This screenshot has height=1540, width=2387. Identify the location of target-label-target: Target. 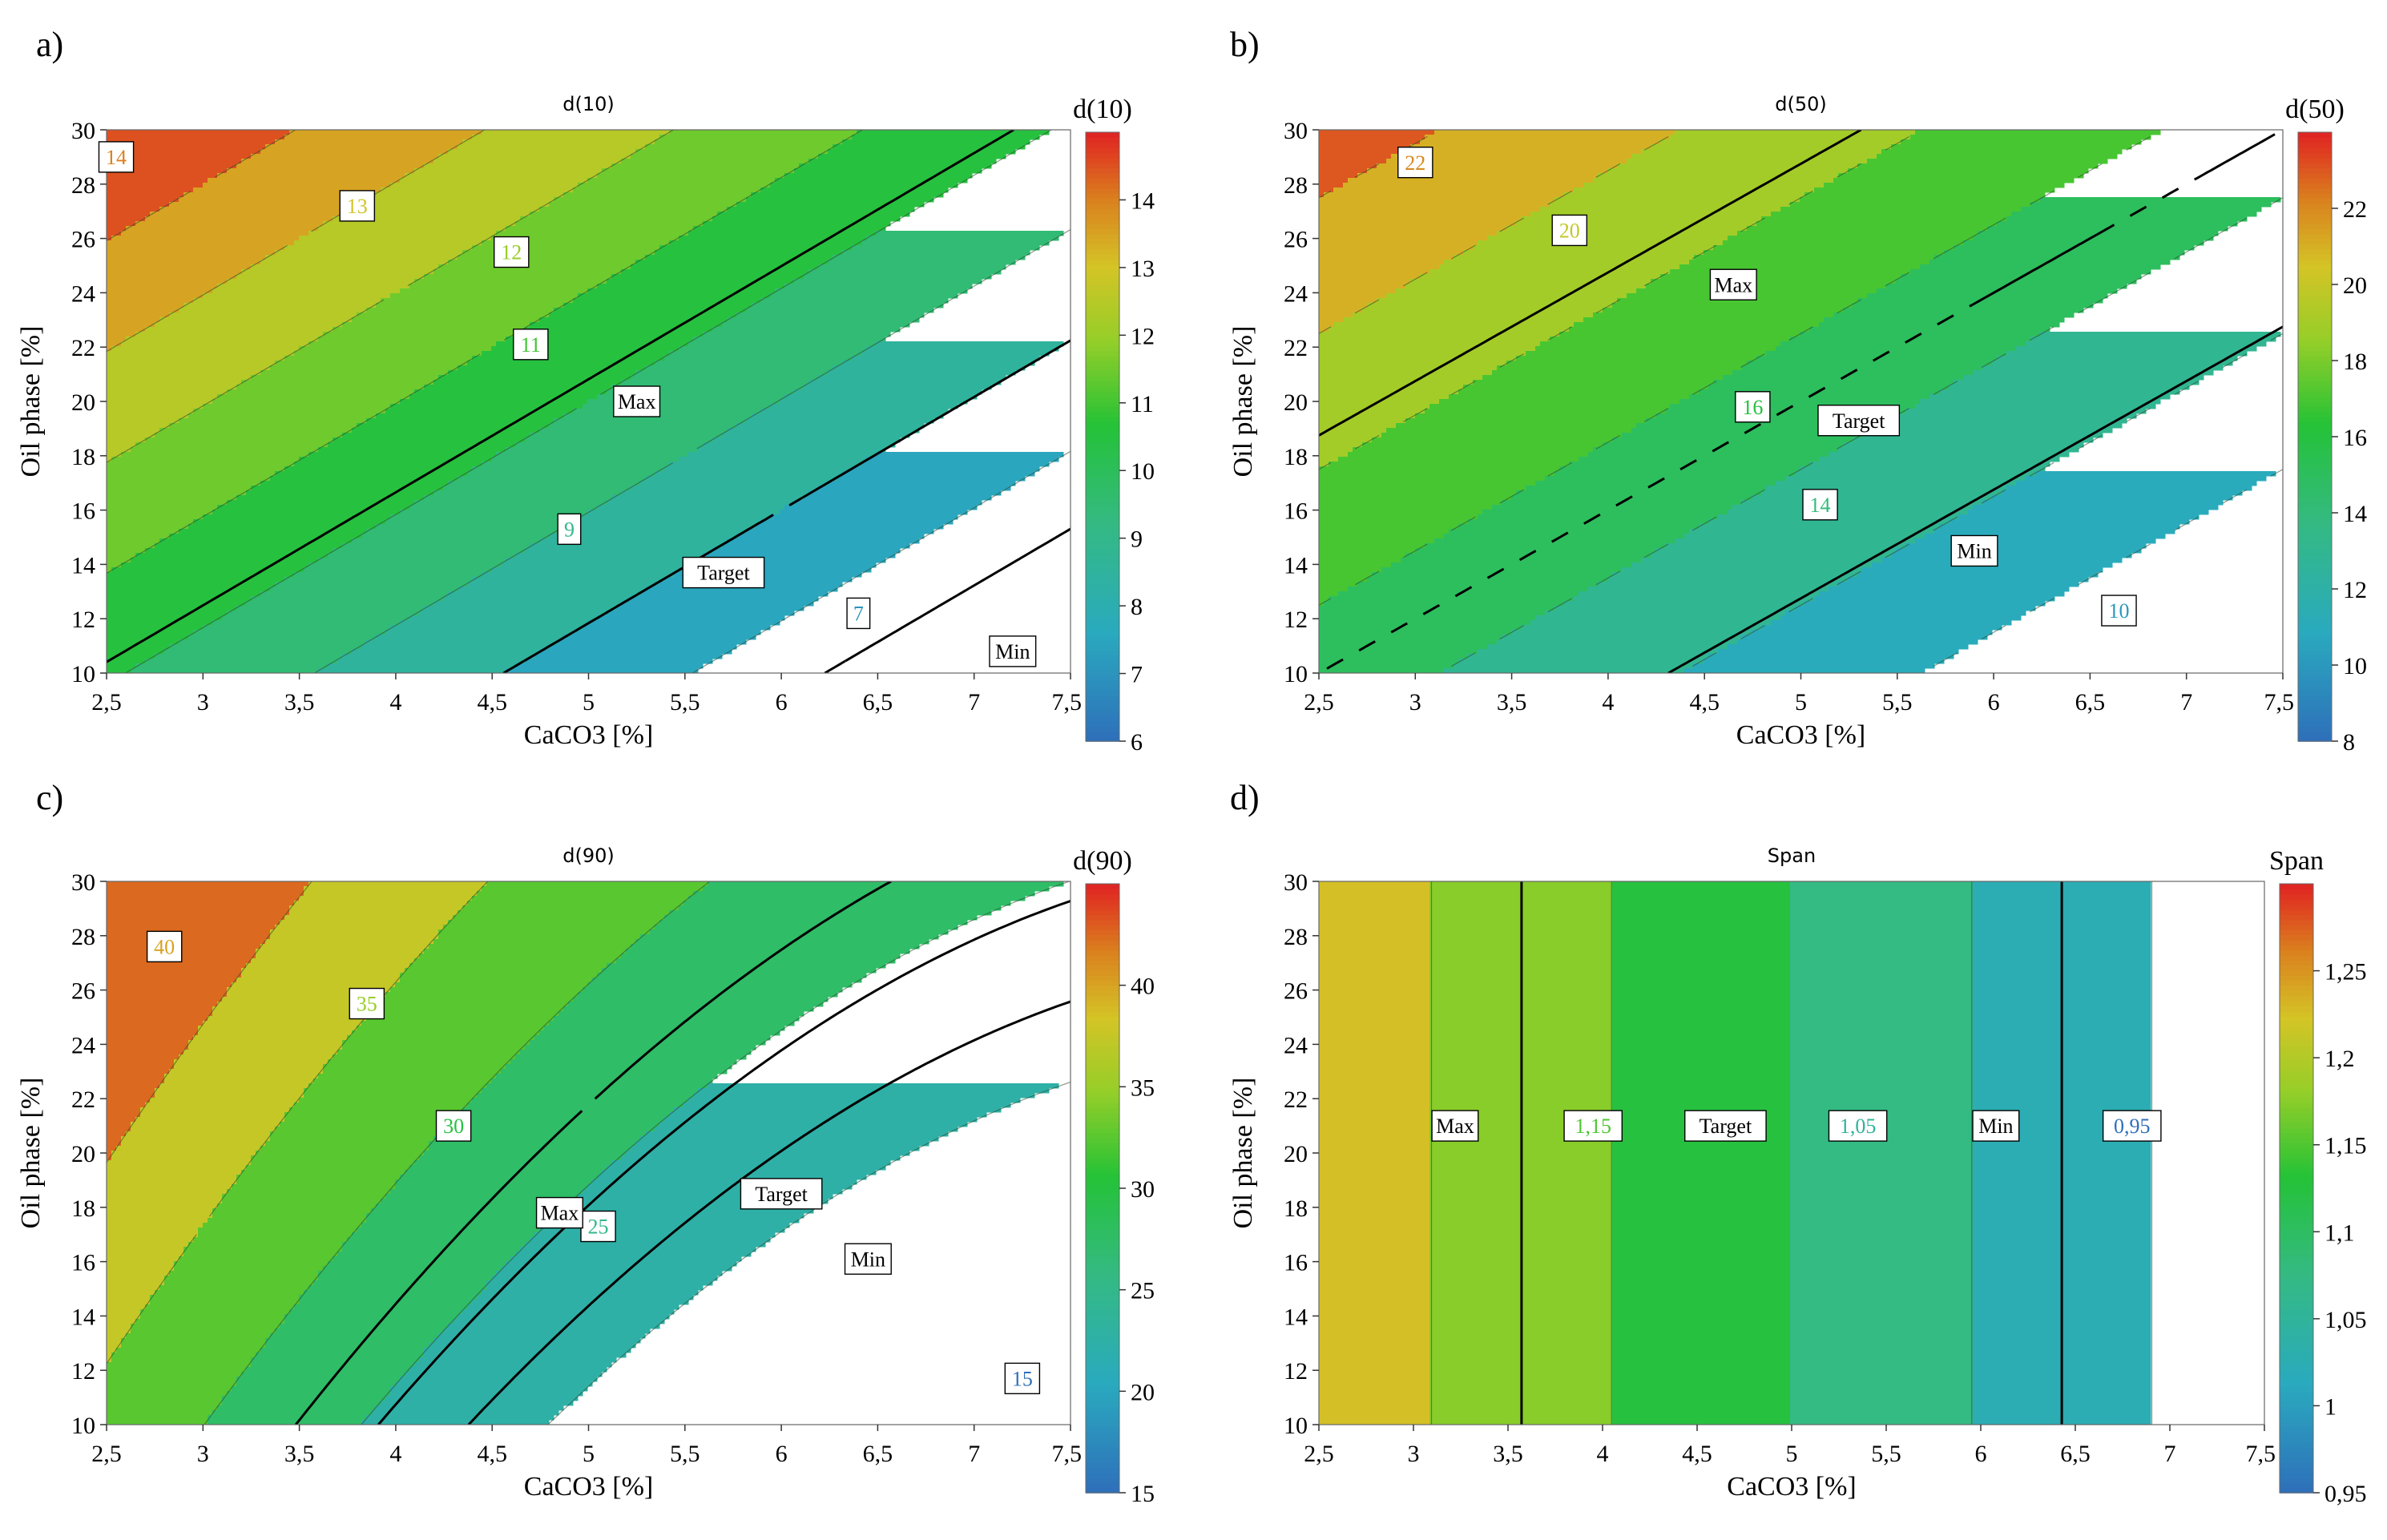
(1859, 421).